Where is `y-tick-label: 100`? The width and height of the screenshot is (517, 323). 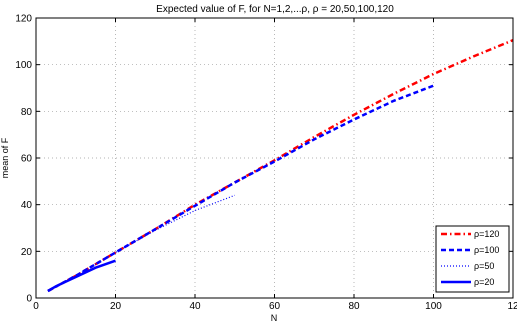
y-tick-label: 100 is located at coordinates (23, 65).